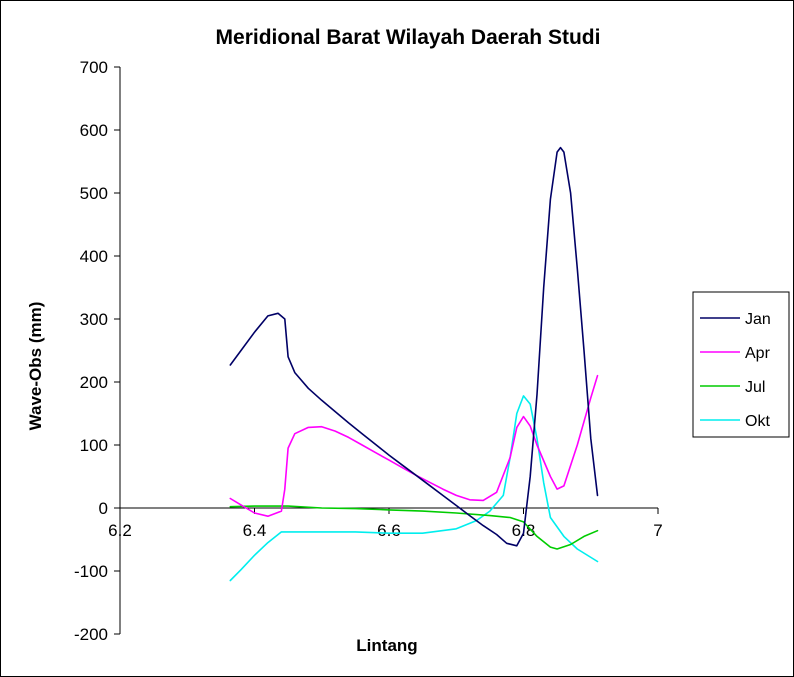 The height and width of the screenshot is (677, 794). Describe the element at coordinates (757, 421) in the screenshot. I see `legend-label-okt: Okt` at that location.